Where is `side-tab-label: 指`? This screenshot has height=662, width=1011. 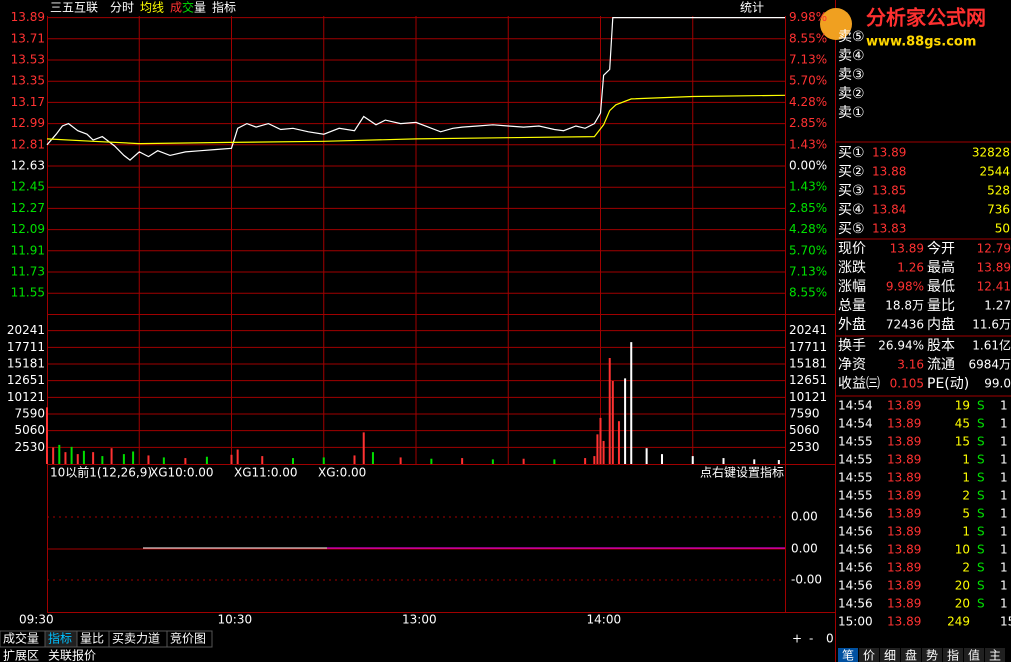 side-tab-label: 指 is located at coordinates (953, 655).